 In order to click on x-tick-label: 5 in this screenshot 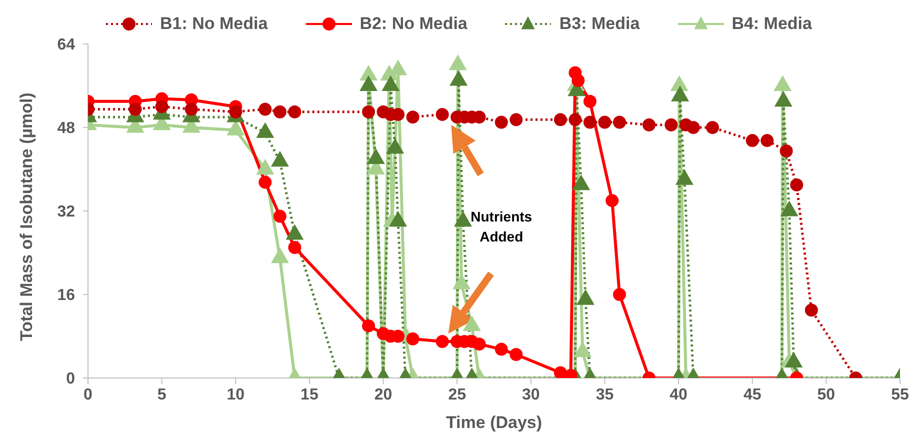, I will do `click(161, 395)`.